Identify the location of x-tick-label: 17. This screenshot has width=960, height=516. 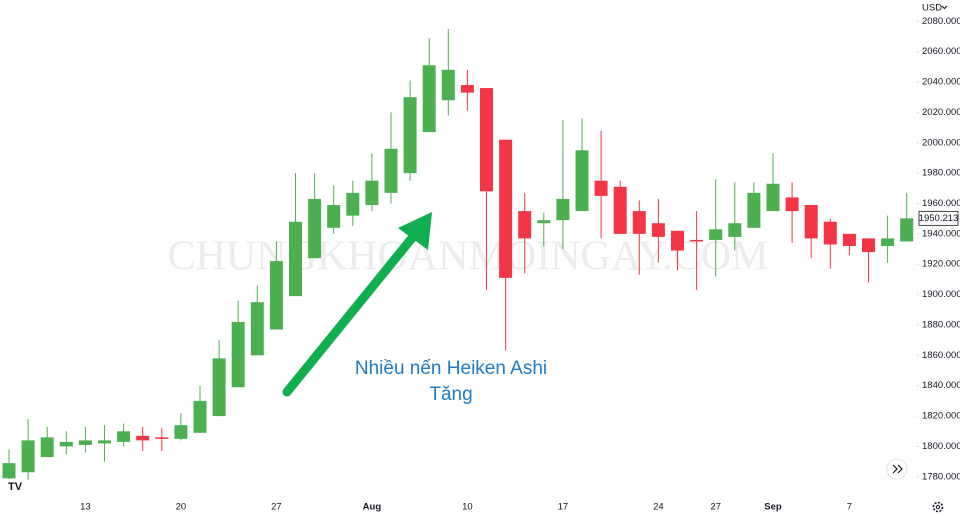
(563, 507).